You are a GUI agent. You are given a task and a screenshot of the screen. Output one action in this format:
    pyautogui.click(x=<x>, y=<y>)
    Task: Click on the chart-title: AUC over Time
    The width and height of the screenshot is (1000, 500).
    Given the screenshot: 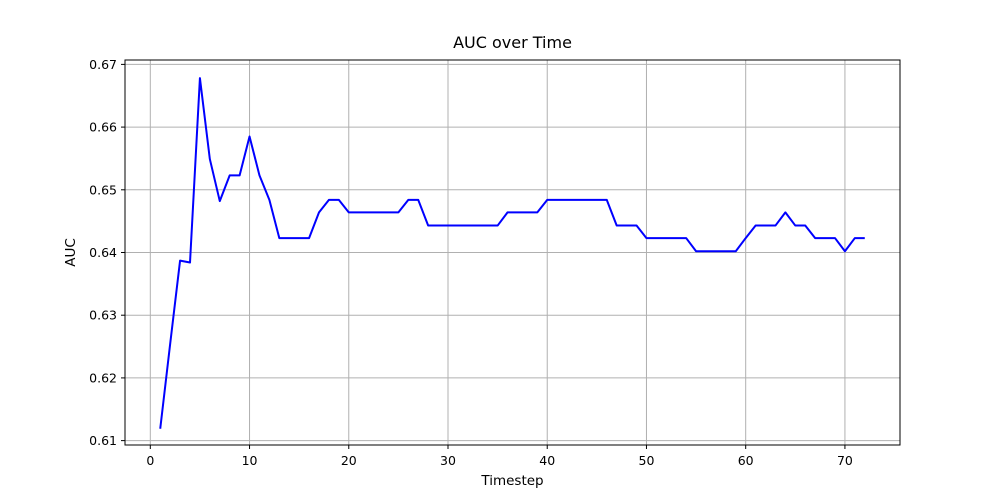 What is the action you would take?
    pyautogui.click(x=512, y=42)
    